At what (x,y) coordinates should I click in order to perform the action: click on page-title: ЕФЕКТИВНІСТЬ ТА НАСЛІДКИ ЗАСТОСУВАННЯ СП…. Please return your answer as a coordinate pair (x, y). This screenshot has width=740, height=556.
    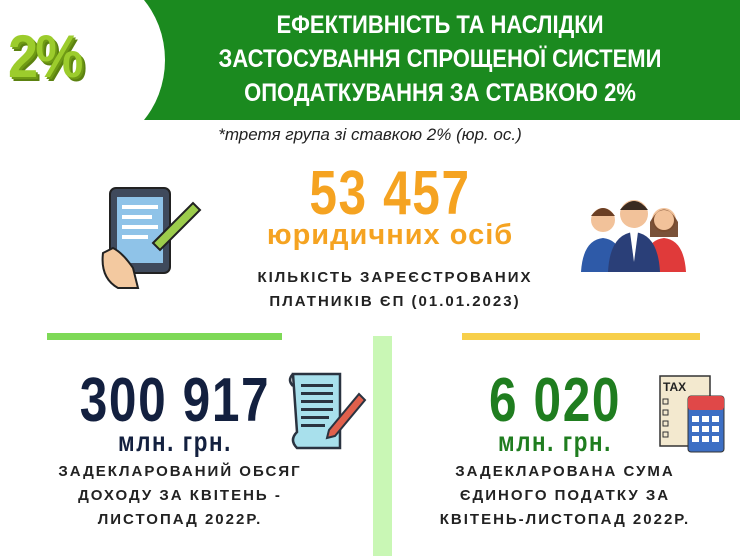
    Looking at the image, I should click on (440, 59).